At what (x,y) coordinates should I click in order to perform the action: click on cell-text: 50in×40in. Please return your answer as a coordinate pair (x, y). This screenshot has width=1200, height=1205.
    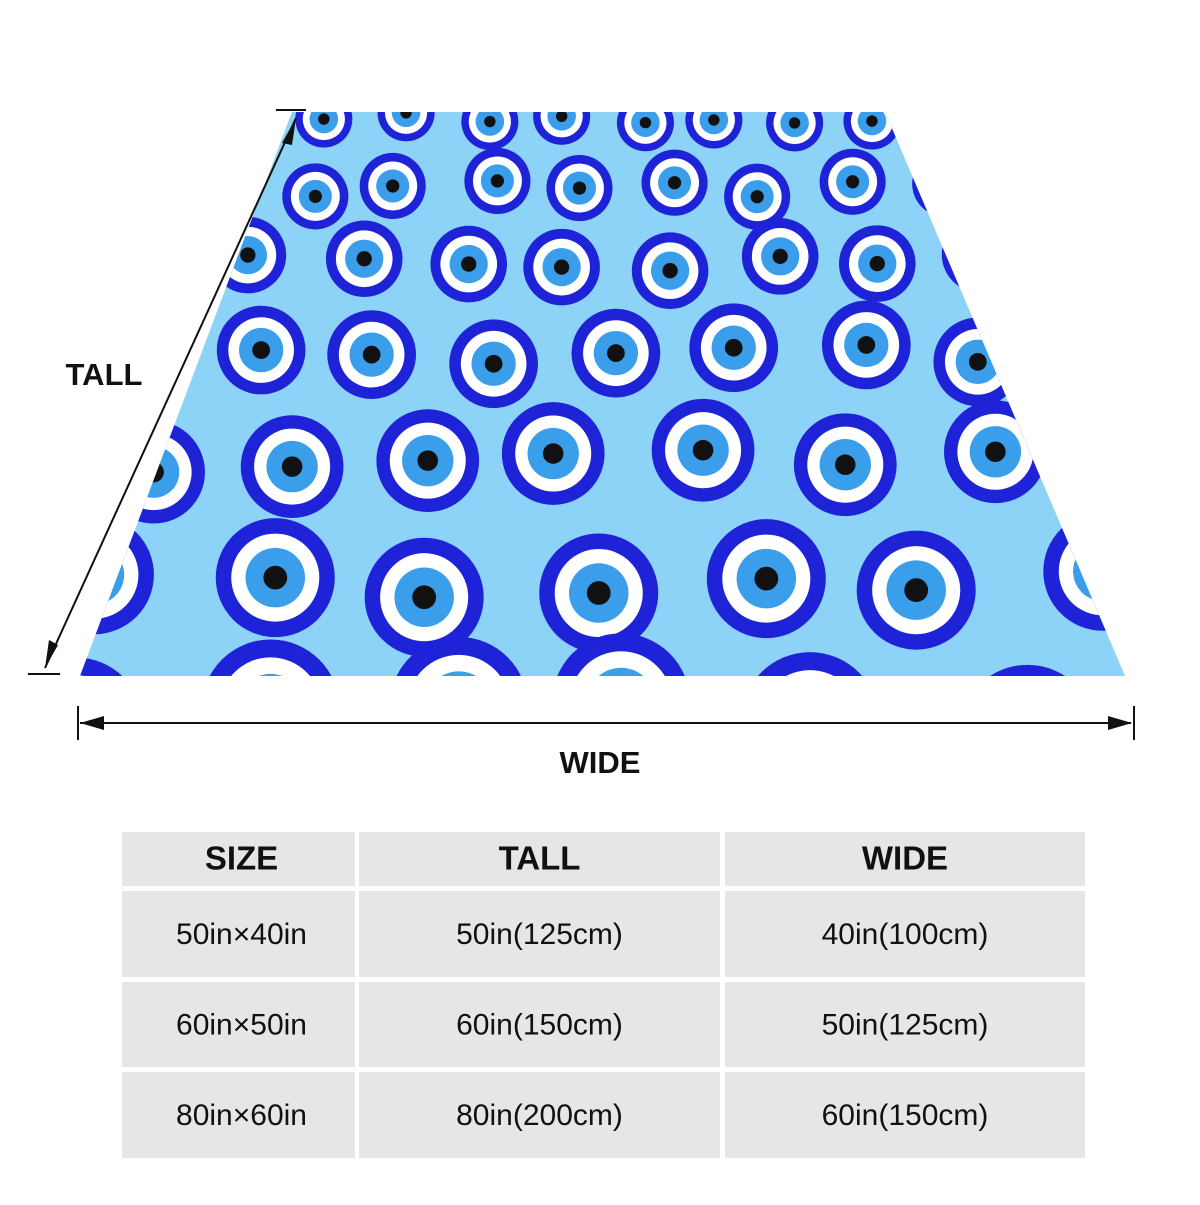
    Looking at the image, I should click on (241, 934).